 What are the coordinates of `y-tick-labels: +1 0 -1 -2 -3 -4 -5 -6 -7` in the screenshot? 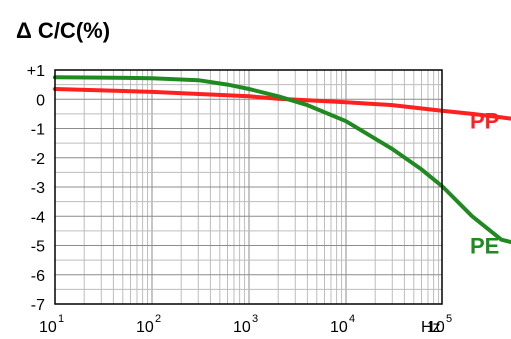 It's located at (36, 188).